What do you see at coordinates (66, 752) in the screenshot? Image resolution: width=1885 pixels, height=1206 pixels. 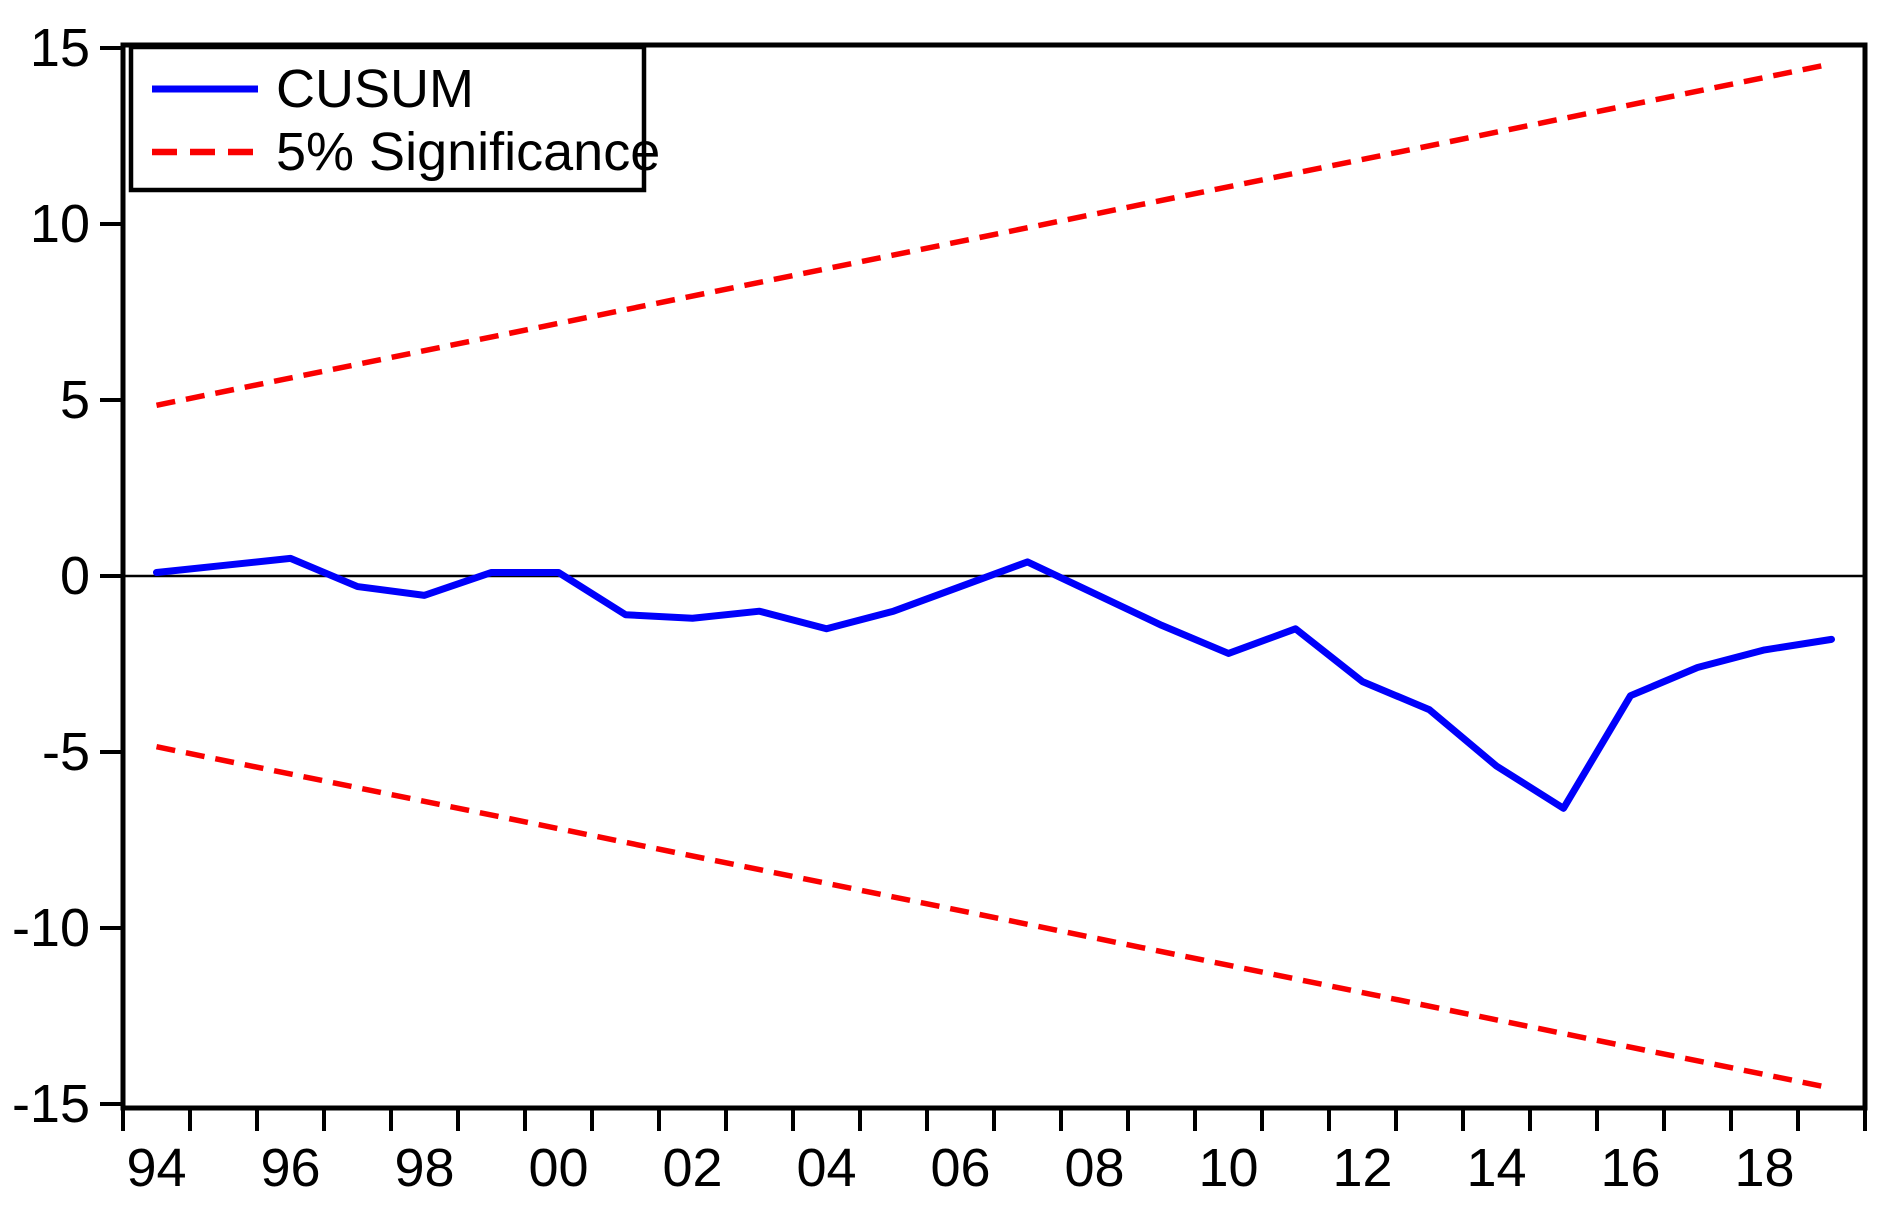 I see `y-tick-label: -5` at bounding box center [66, 752].